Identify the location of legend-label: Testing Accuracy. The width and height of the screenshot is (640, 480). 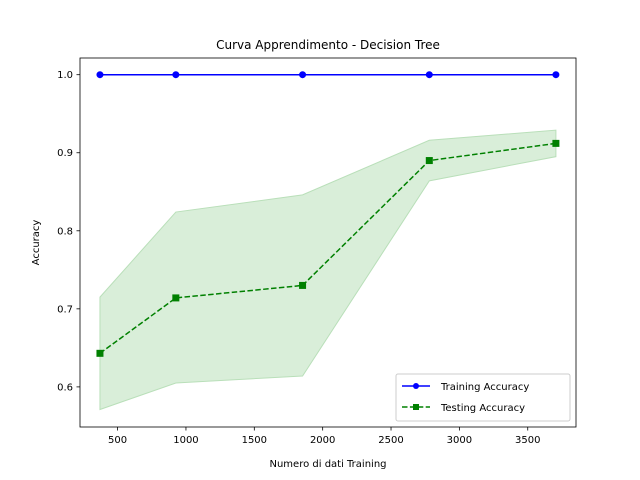
(482, 408).